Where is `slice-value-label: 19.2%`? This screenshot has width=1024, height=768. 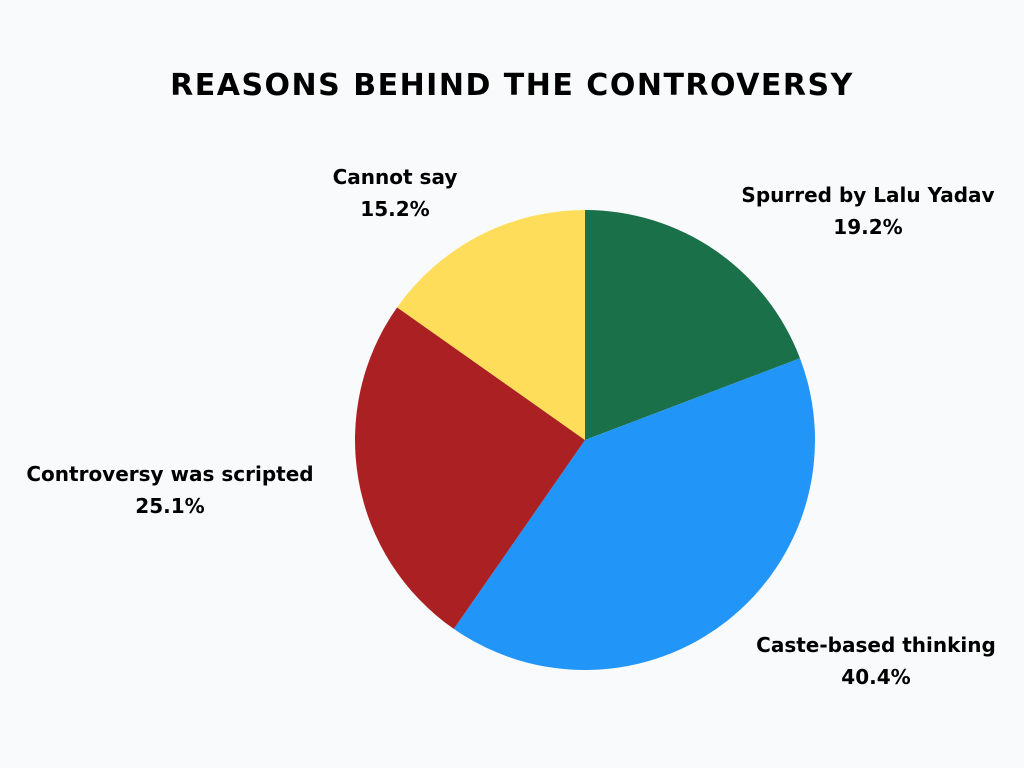
slice-value-label: 19.2% is located at coordinates (867, 227).